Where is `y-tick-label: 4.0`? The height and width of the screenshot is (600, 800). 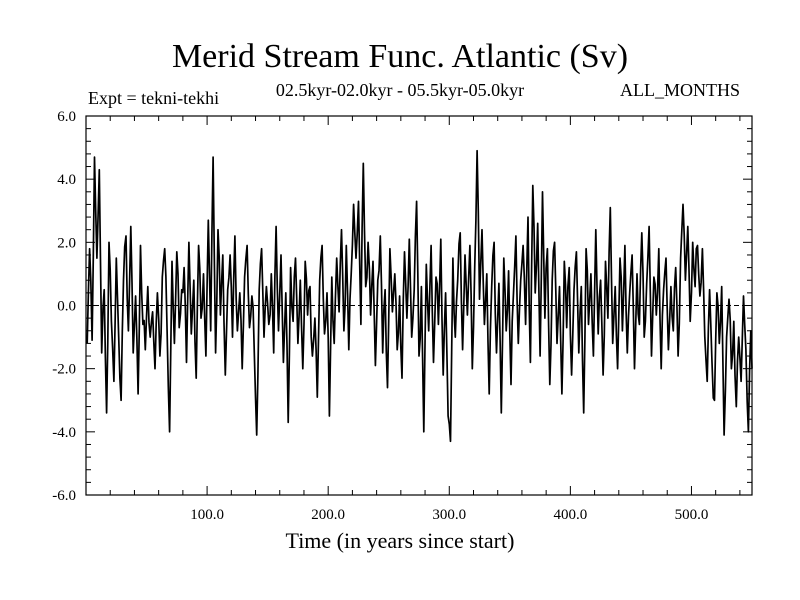
y-tick-label: 4.0 is located at coordinates (66, 180).